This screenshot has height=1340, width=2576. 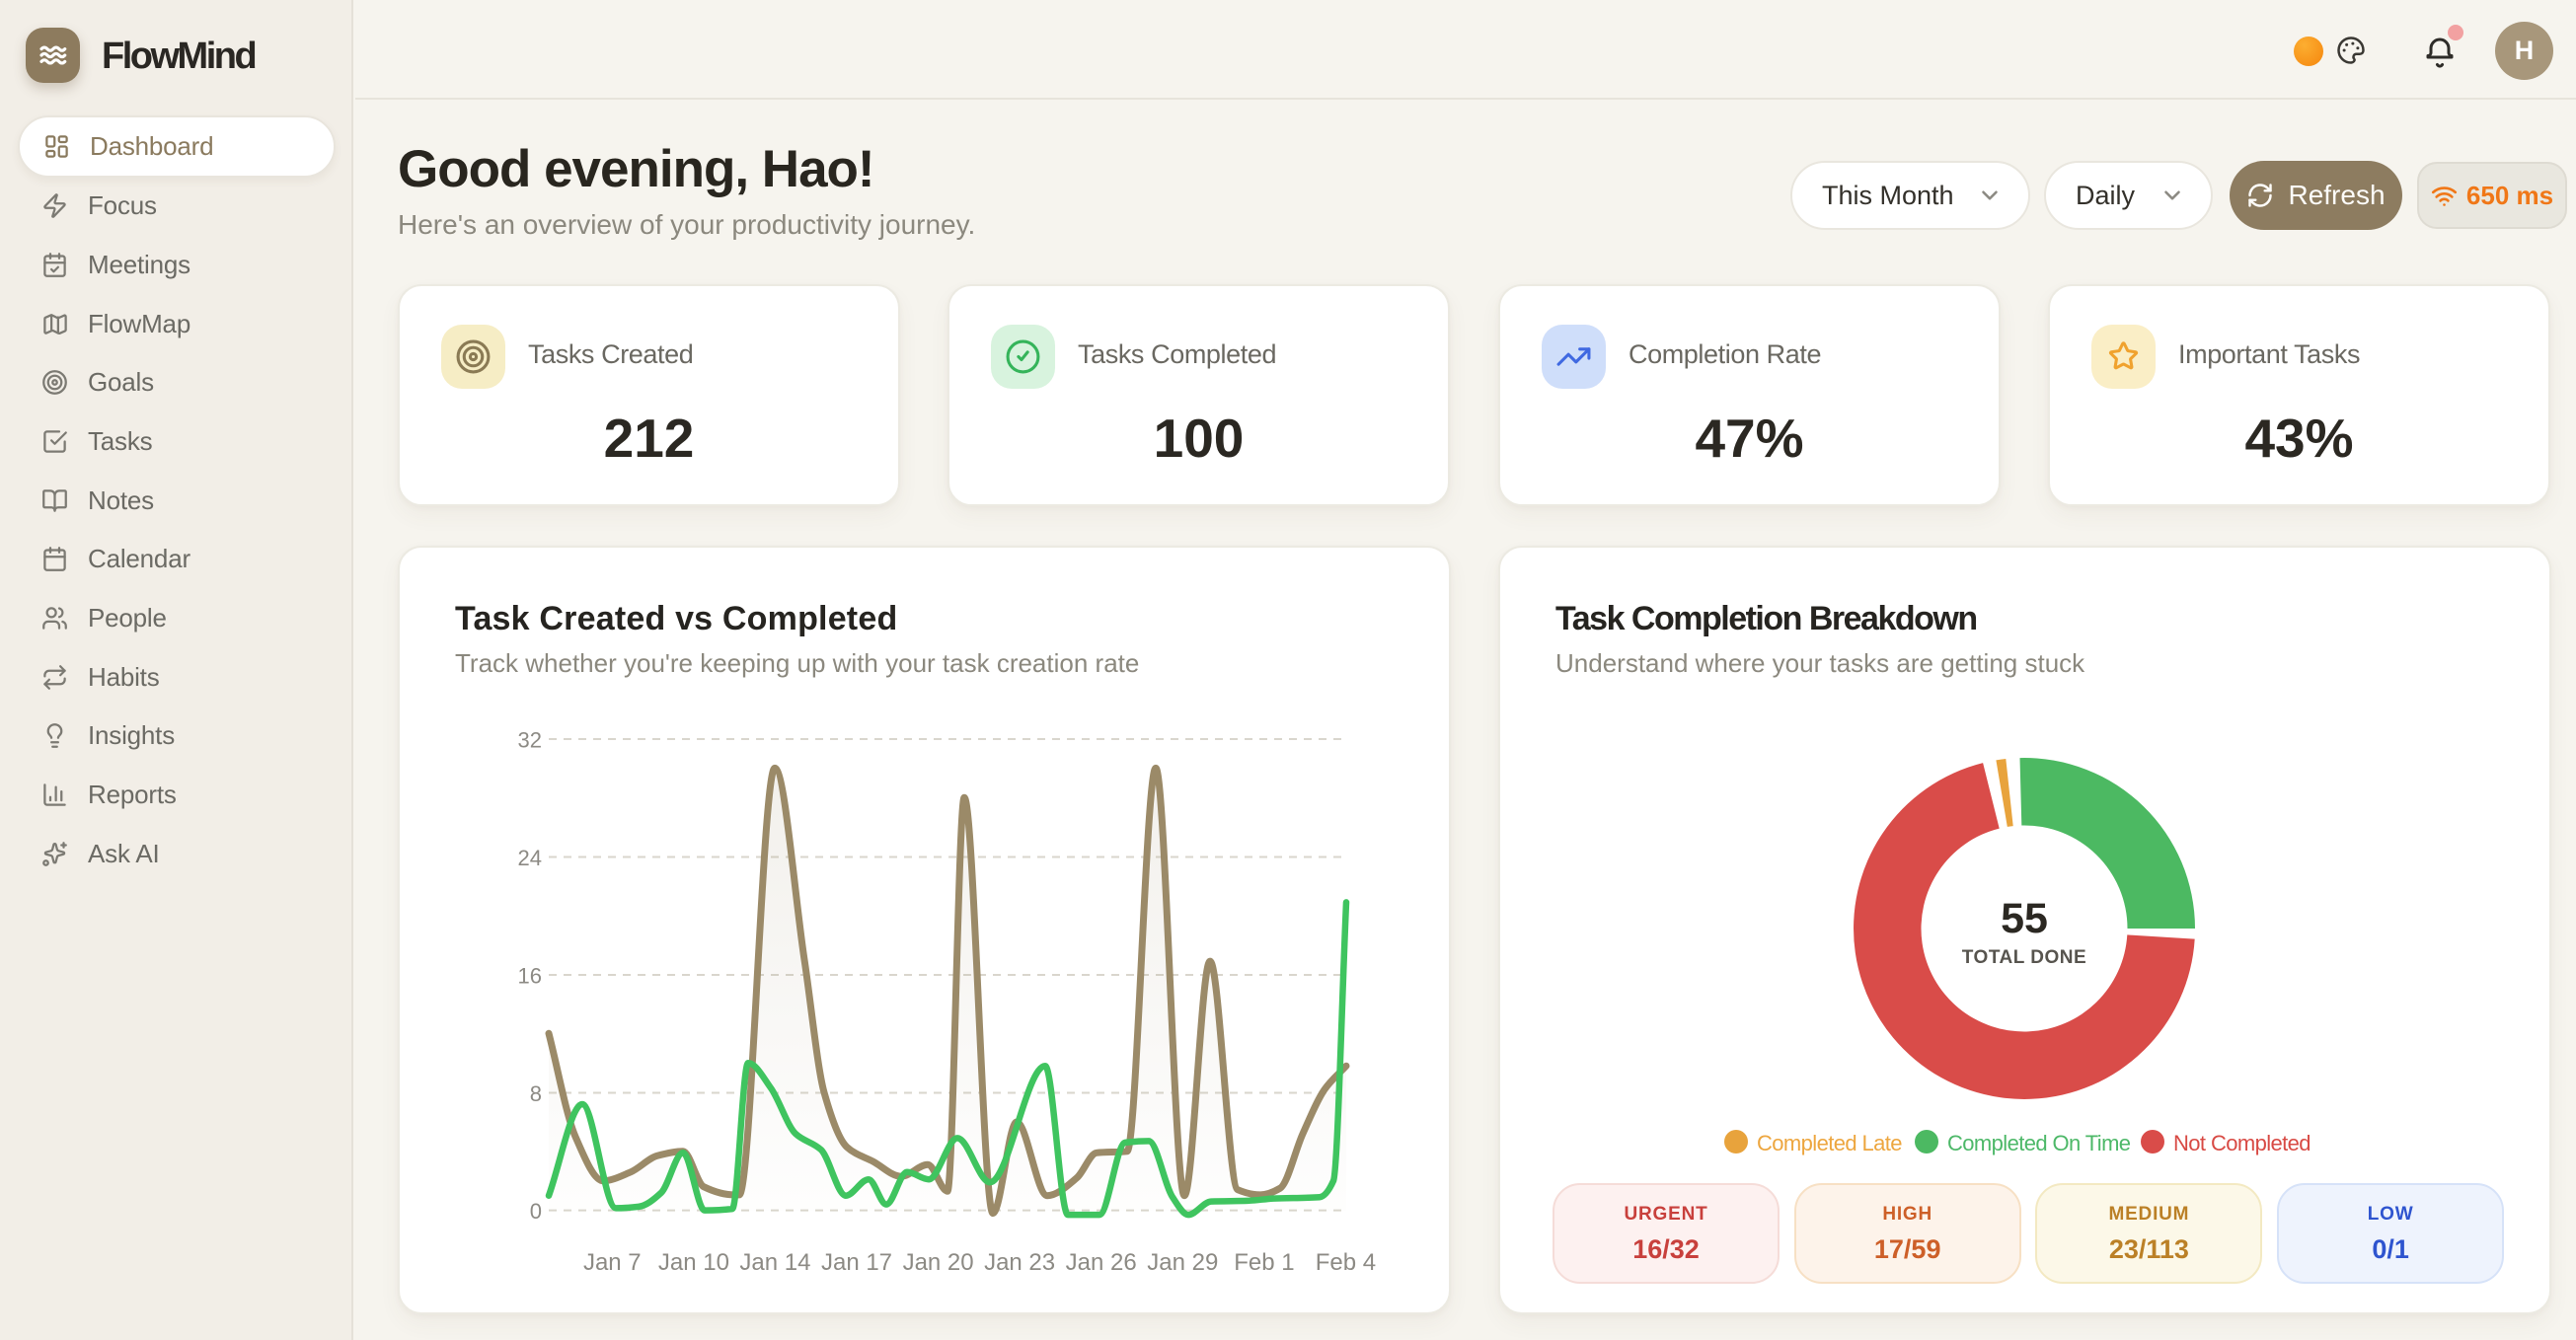 I want to click on svg-text: 32, so click(x=530, y=740).